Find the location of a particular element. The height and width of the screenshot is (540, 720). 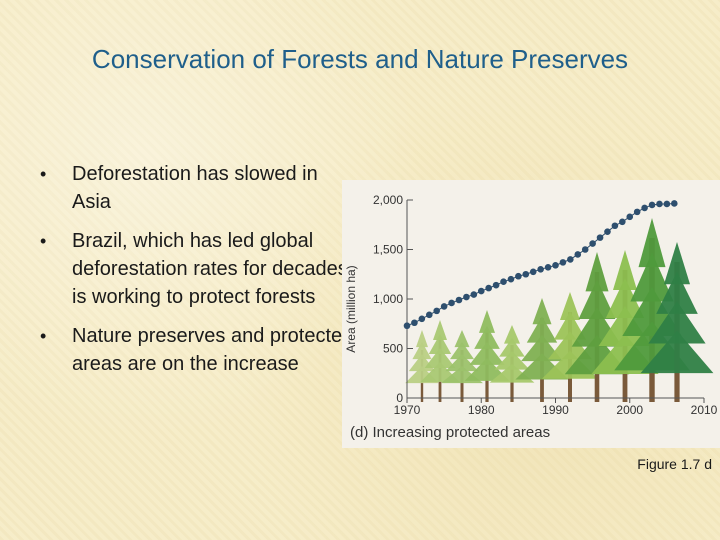

chart-caption: (d) Increasing protected areas is located at coordinates (450, 432).